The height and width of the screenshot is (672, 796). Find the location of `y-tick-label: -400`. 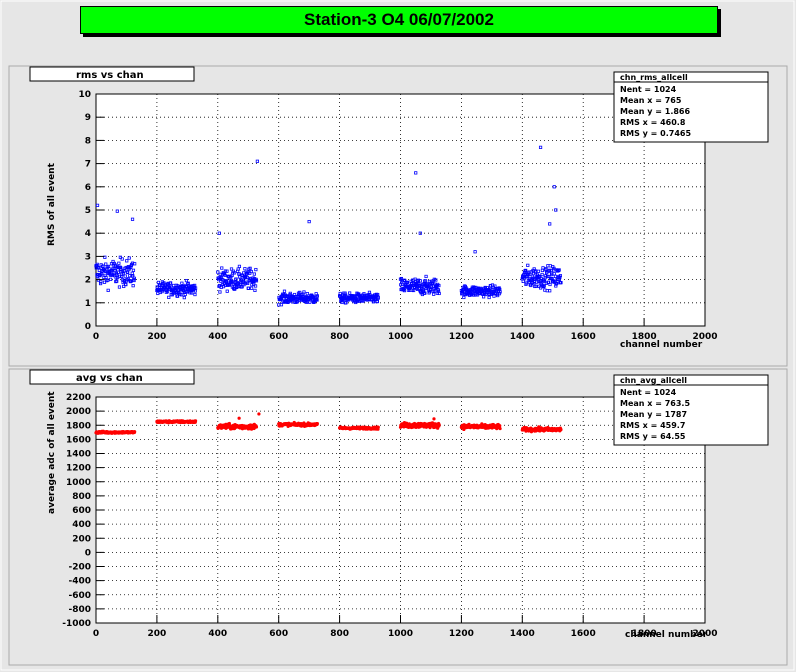

y-tick-label: -400 is located at coordinates (79, 582).